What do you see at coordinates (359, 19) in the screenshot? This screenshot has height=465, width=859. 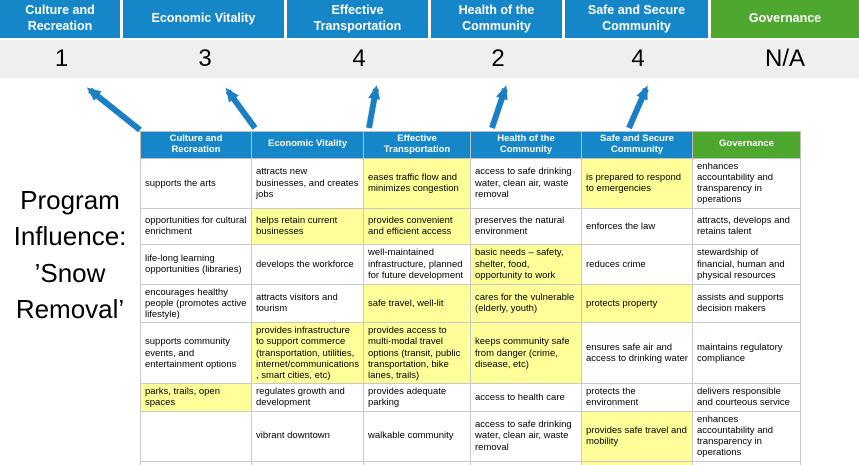 I see `scoreboard-header-effective-transportation: Effective Transportation` at bounding box center [359, 19].